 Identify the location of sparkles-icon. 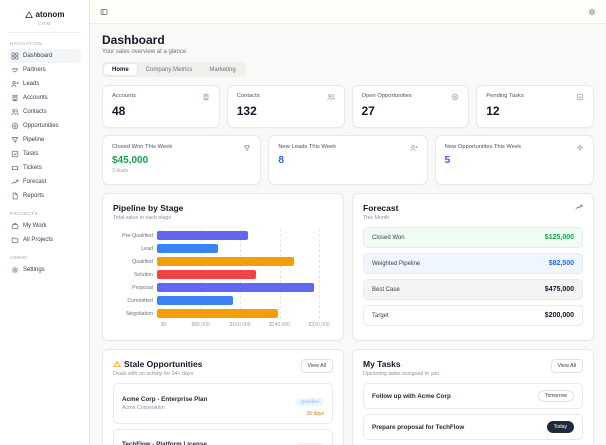
(580, 148).